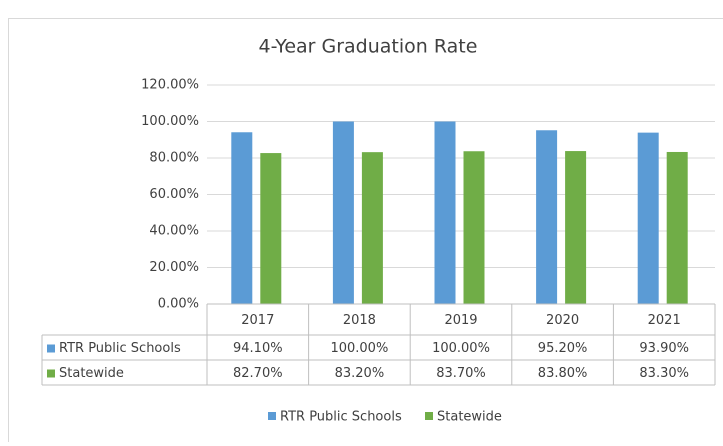 This screenshot has width=723, height=446. I want to click on table-value-label: 94.10%, so click(258, 348).